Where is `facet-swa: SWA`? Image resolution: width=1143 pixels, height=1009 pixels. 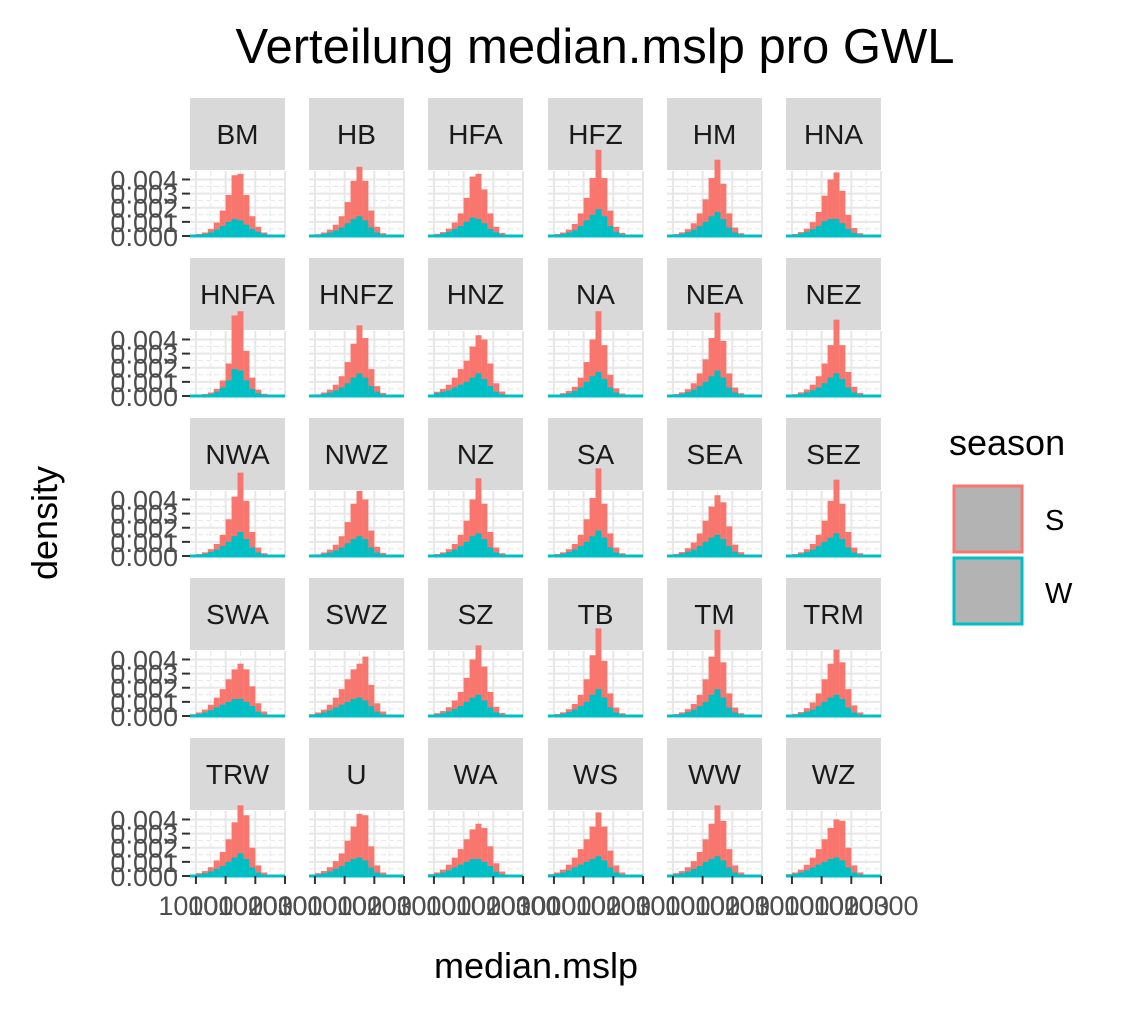 facet-swa: SWA is located at coordinates (238, 648).